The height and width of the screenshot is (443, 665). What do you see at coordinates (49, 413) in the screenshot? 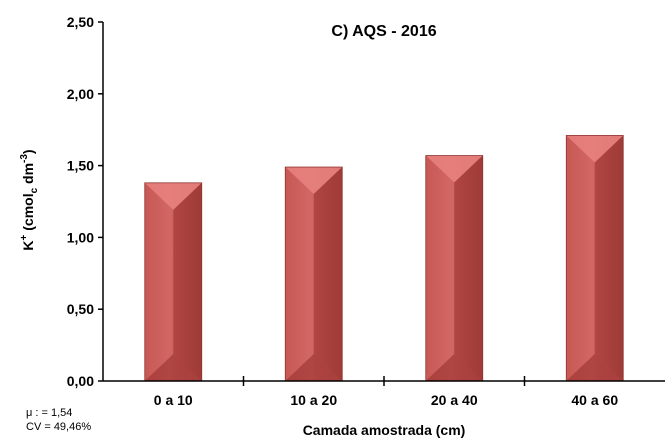
I see `stats-mean: μ : = 1,54` at bounding box center [49, 413].